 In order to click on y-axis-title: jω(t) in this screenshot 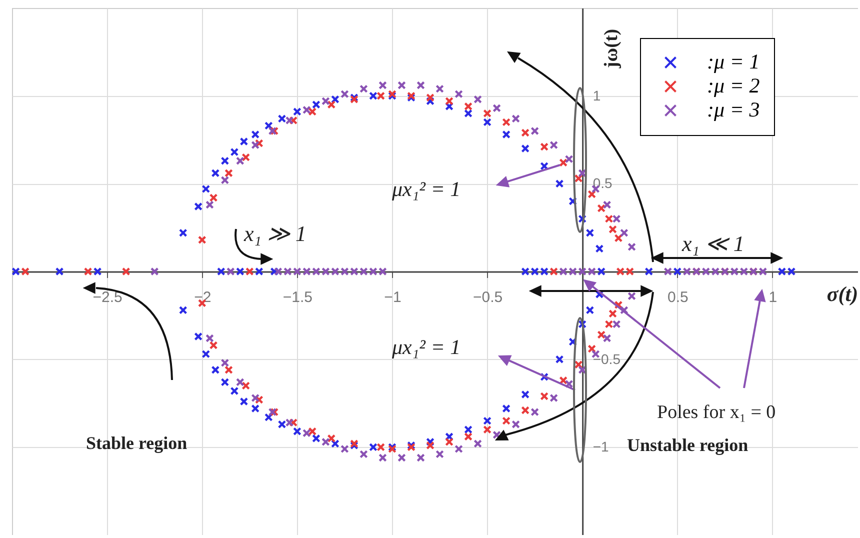, I will do `click(611, 49)`.